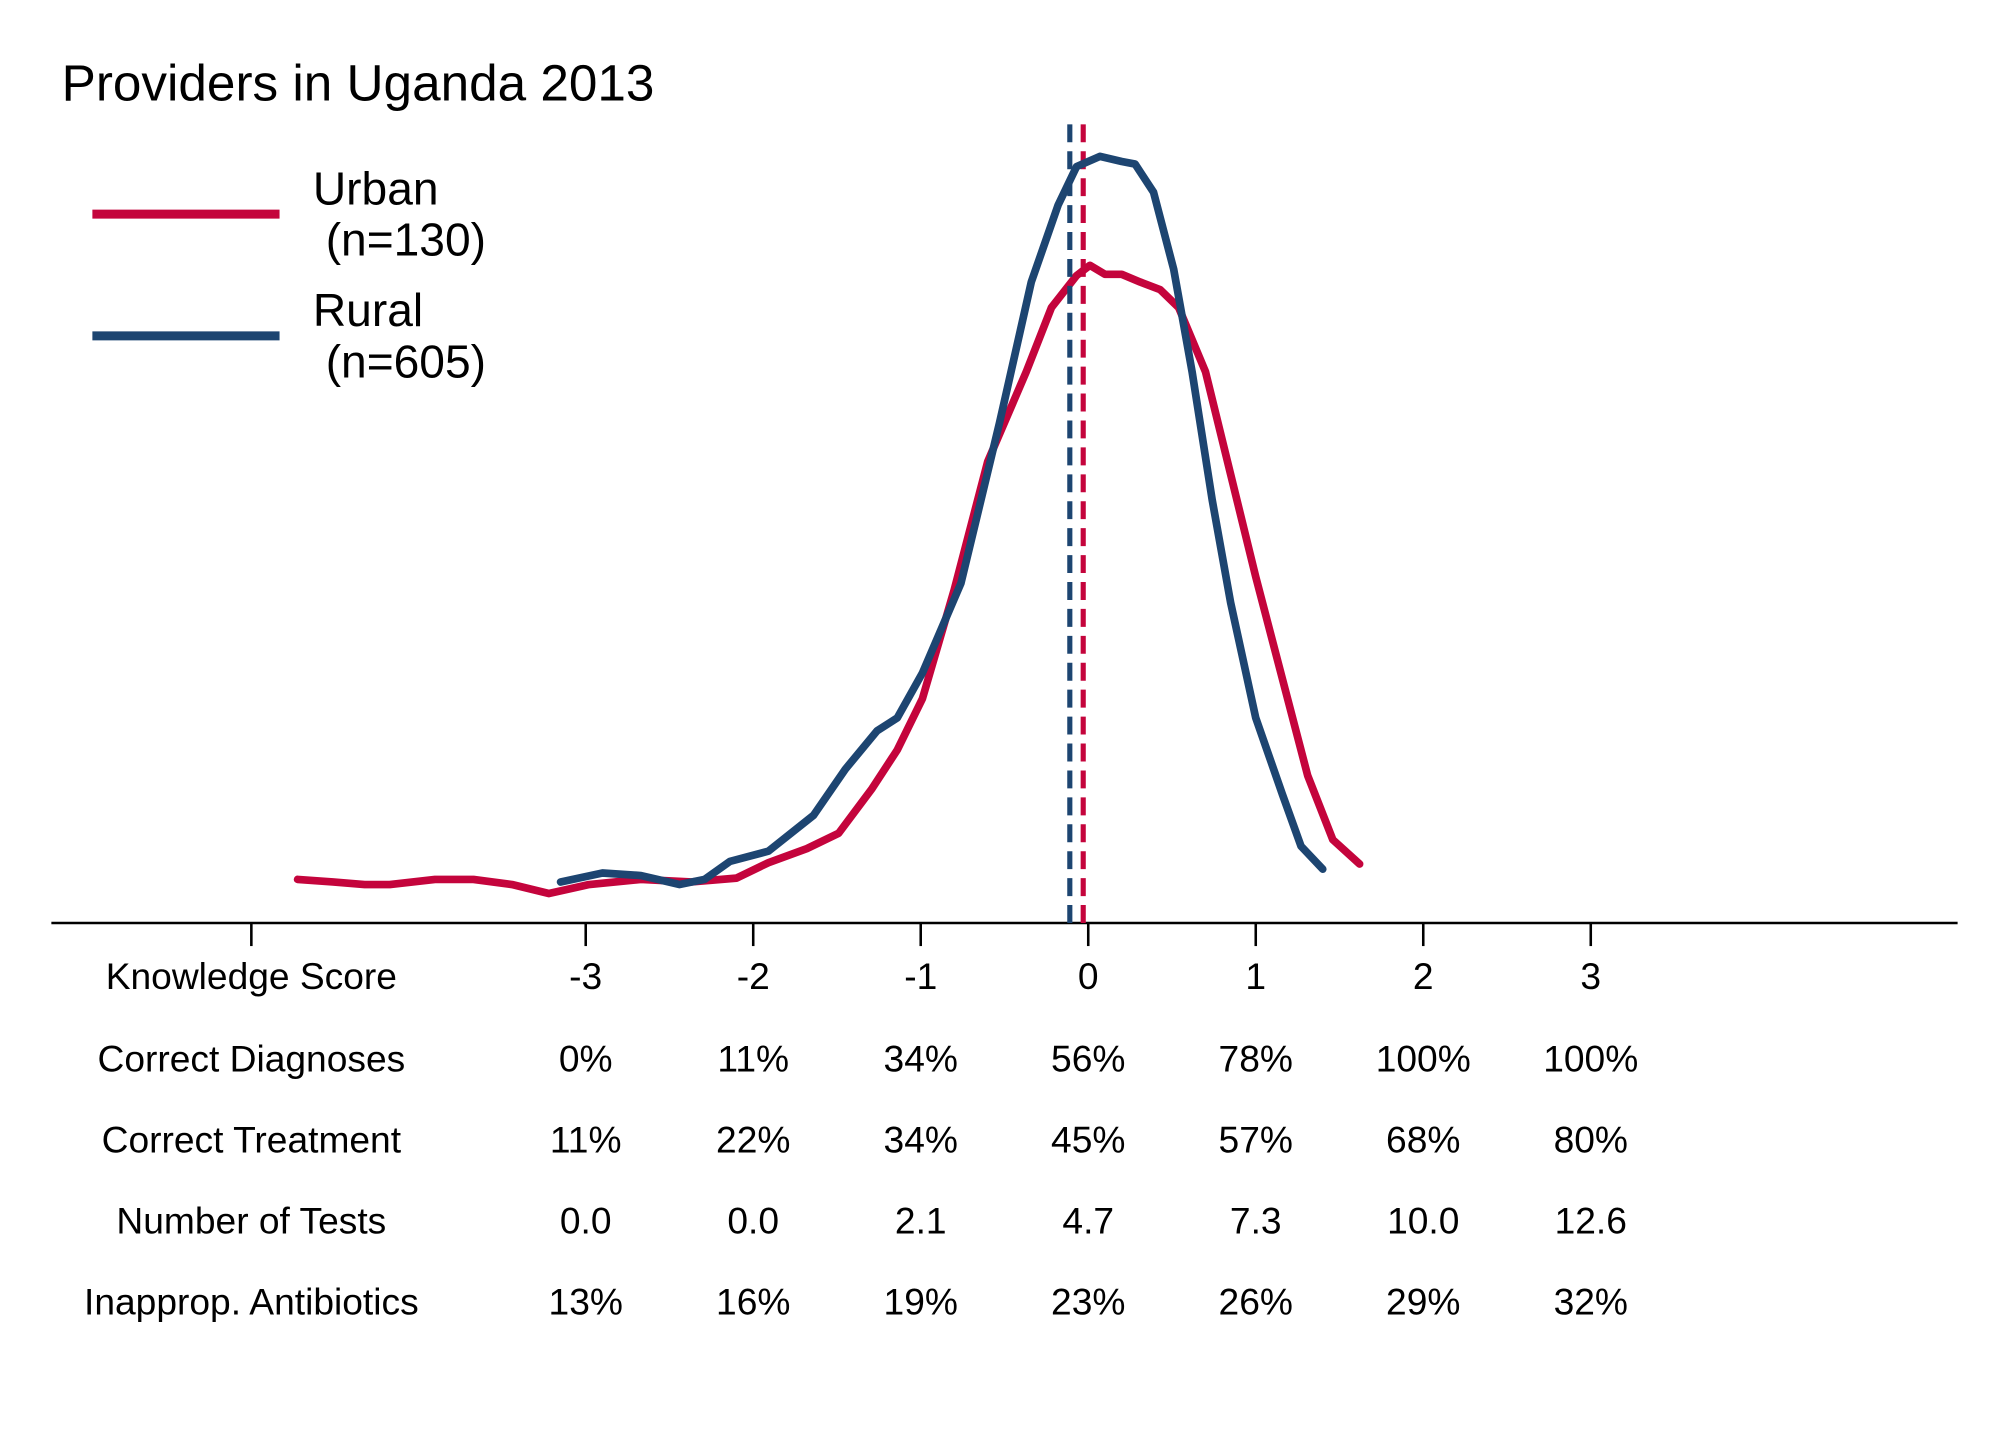 The image size is (2000, 1455). I want to click on legend-line: (n=605), so click(406, 362).